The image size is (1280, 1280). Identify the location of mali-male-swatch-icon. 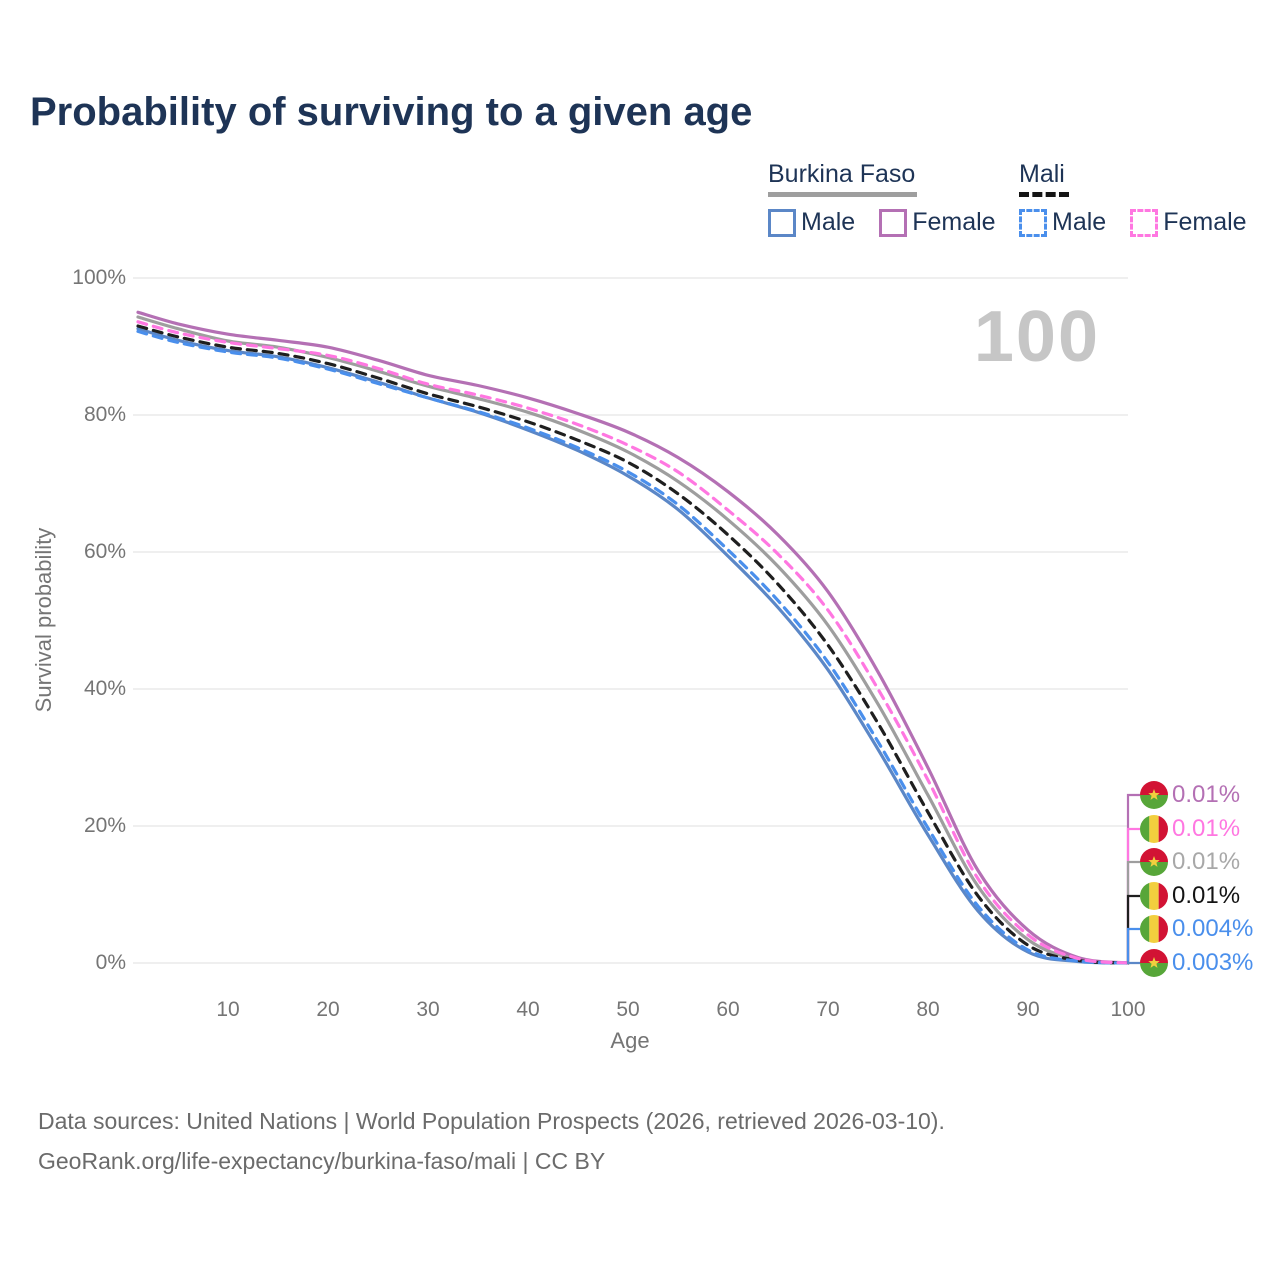
(1033, 222).